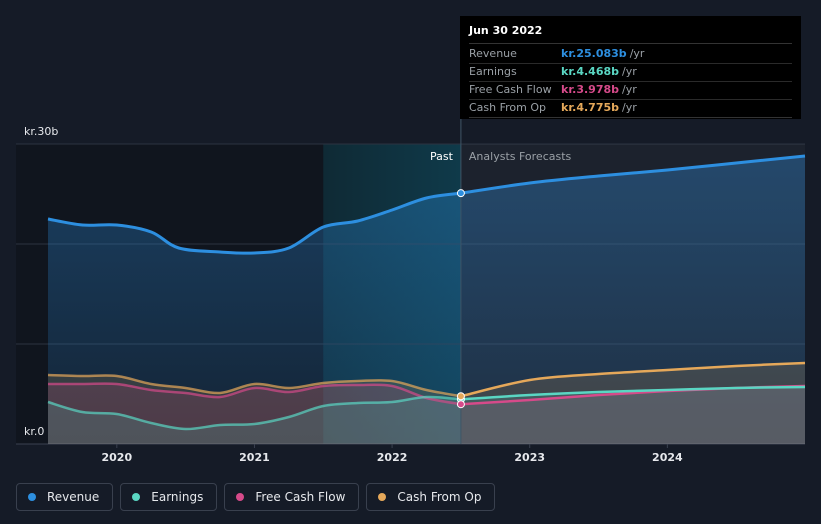 The image size is (821, 524). I want to click on legend-label: Cash From Op, so click(439, 497).